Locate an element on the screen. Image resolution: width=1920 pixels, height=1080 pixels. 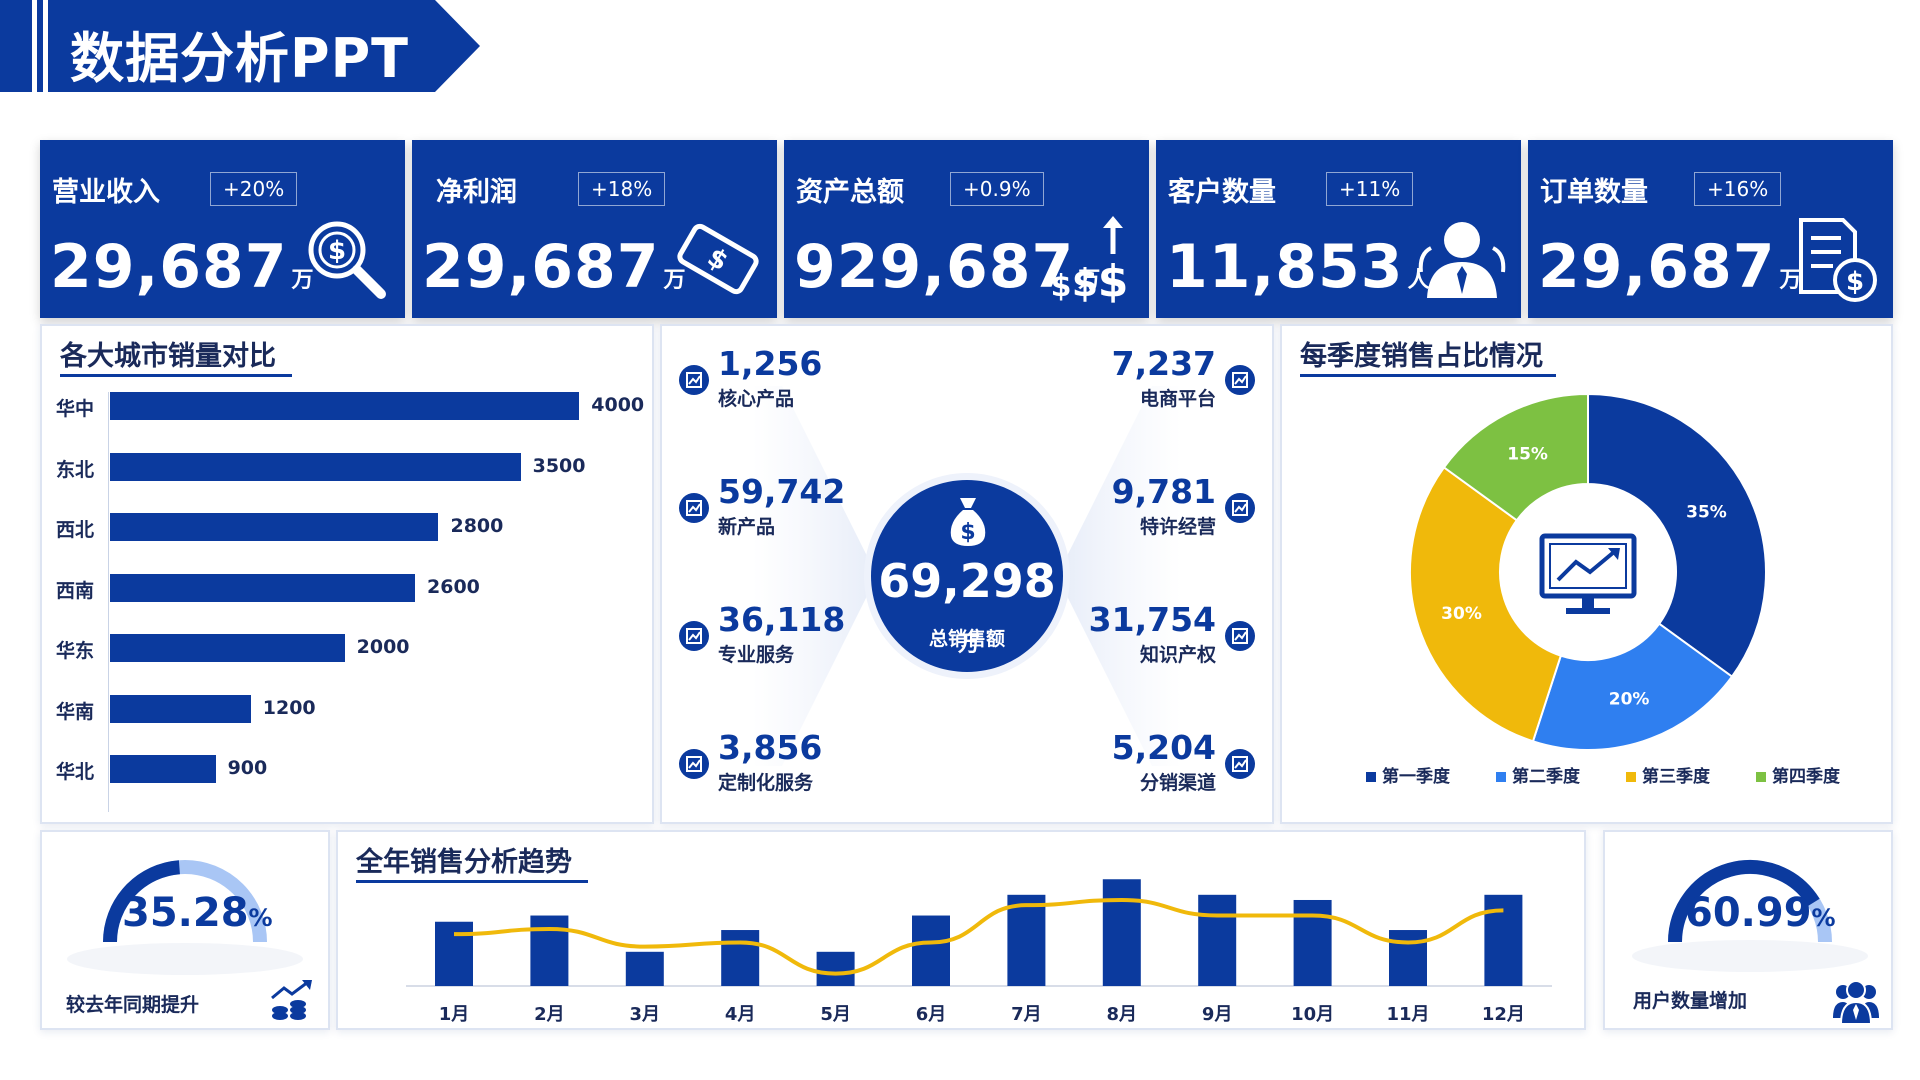
metric-label: 特许经营 is located at coordinates (1177, 527).